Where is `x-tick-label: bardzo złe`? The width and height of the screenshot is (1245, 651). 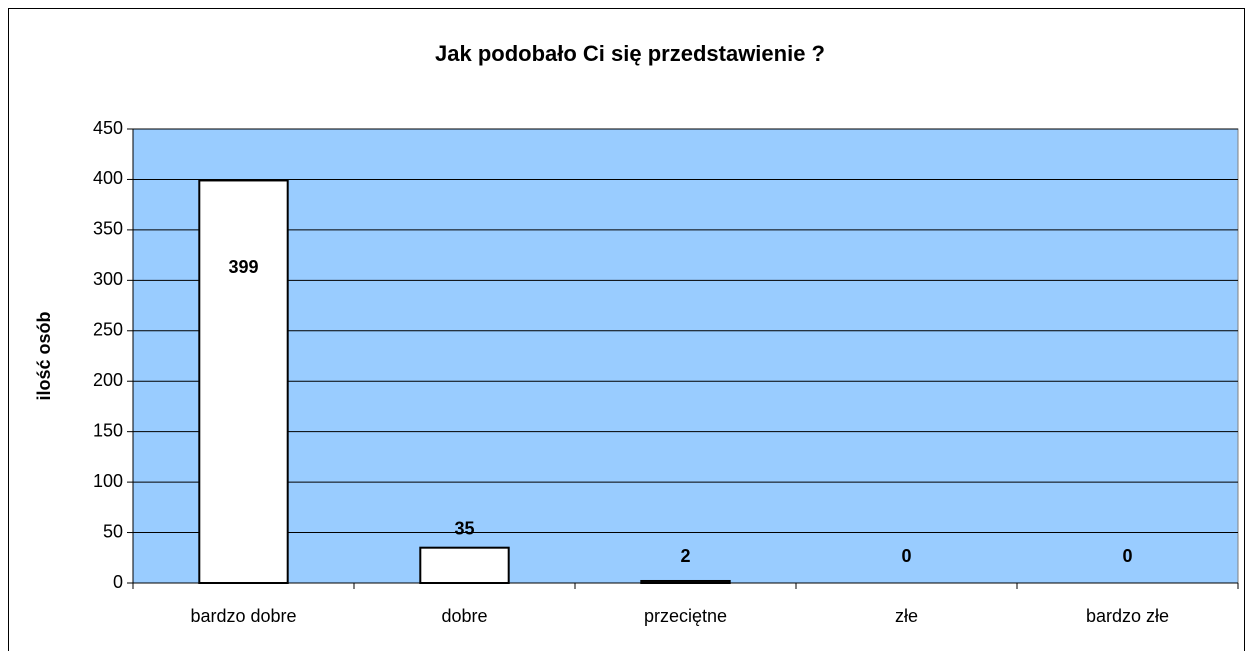 x-tick-label: bardzo złe is located at coordinates (1127, 616).